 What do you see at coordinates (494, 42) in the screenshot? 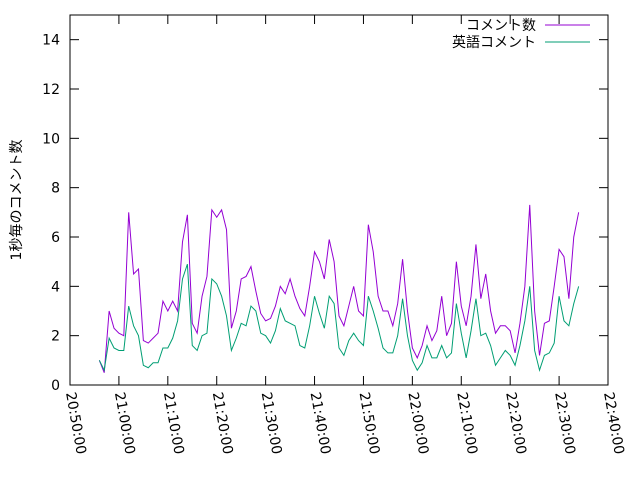
I see `legend-label: 英語コメント` at bounding box center [494, 42].